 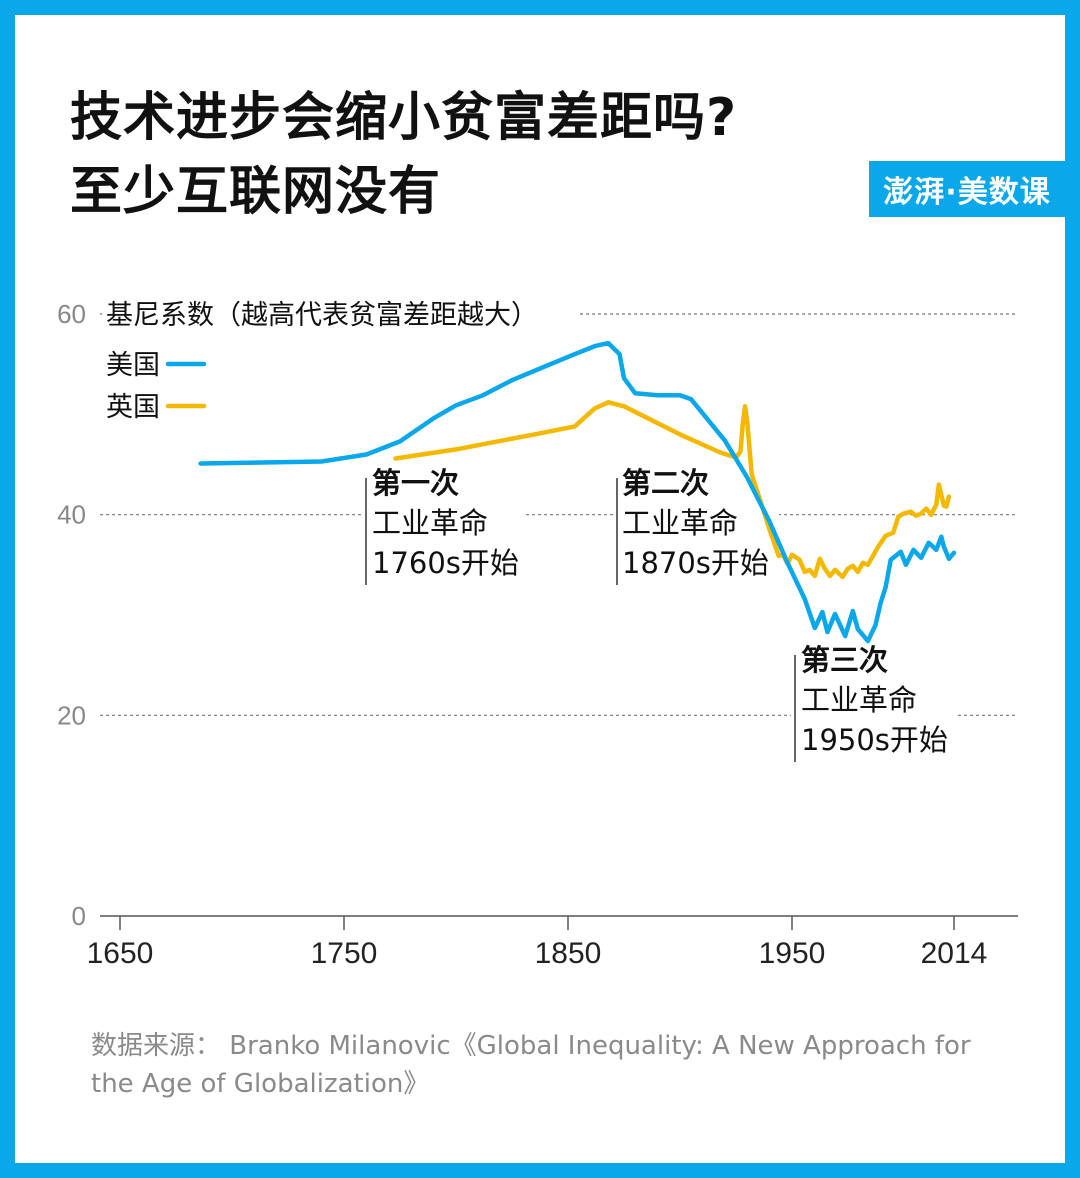 I want to click on title-line-1: 技术进步会缩小贫富差距吗?, so click(x=404, y=118).